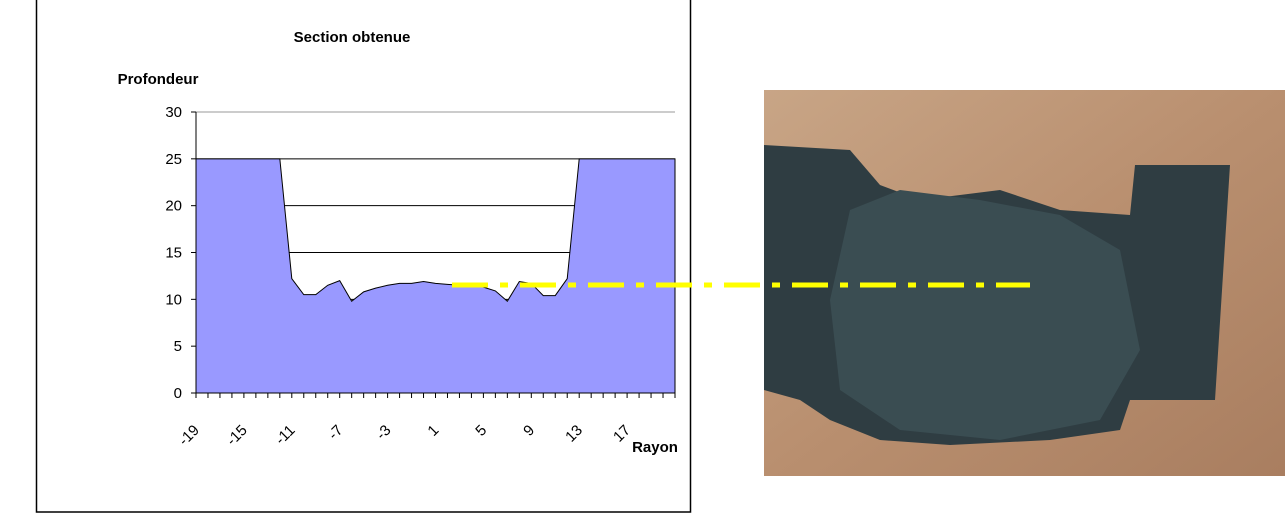 The image size is (1285, 518). What do you see at coordinates (173, 299) in the screenshot?
I see `y-tick-label: 10` at bounding box center [173, 299].